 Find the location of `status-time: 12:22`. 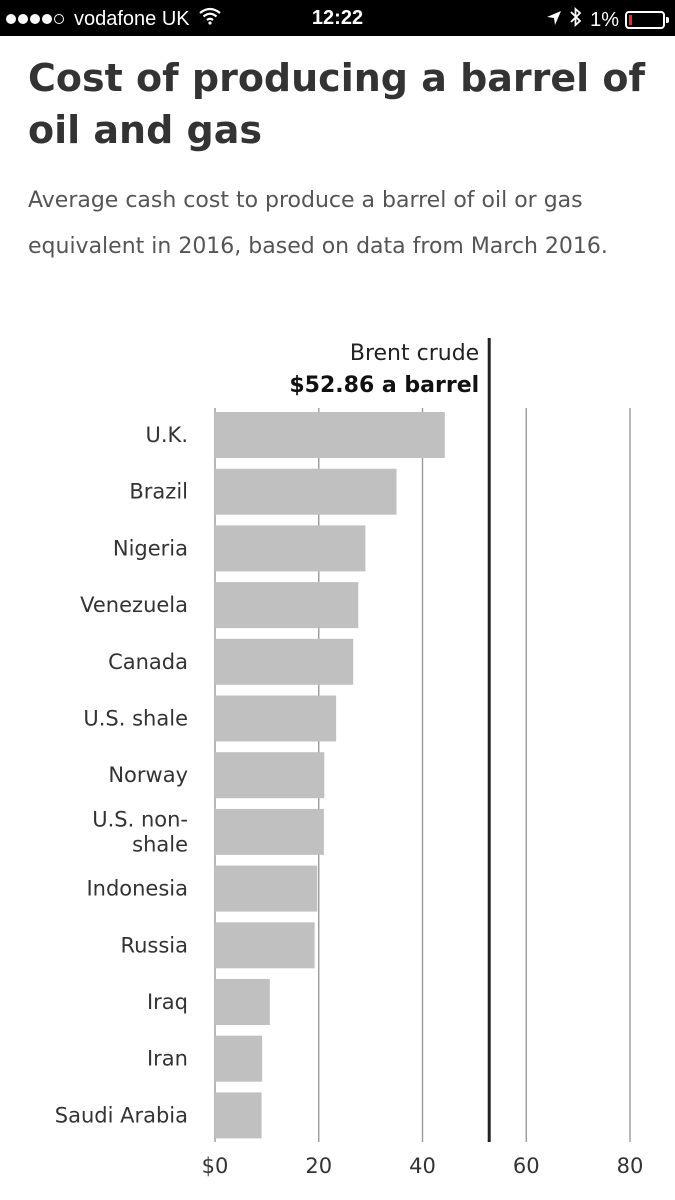

status-time: 12:22 is located at coordinates (337, 18).